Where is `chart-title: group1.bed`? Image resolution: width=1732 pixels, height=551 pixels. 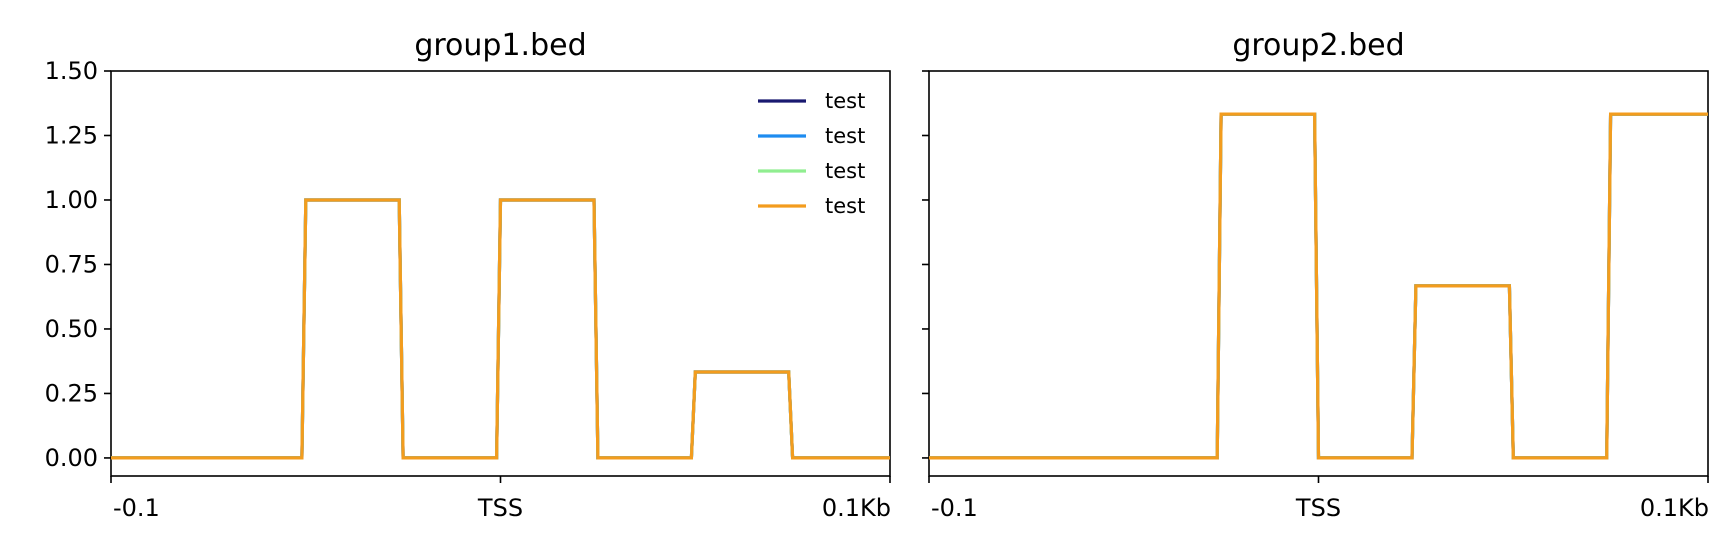
chart-title: group1.bed is located at coordinates (500, 45).